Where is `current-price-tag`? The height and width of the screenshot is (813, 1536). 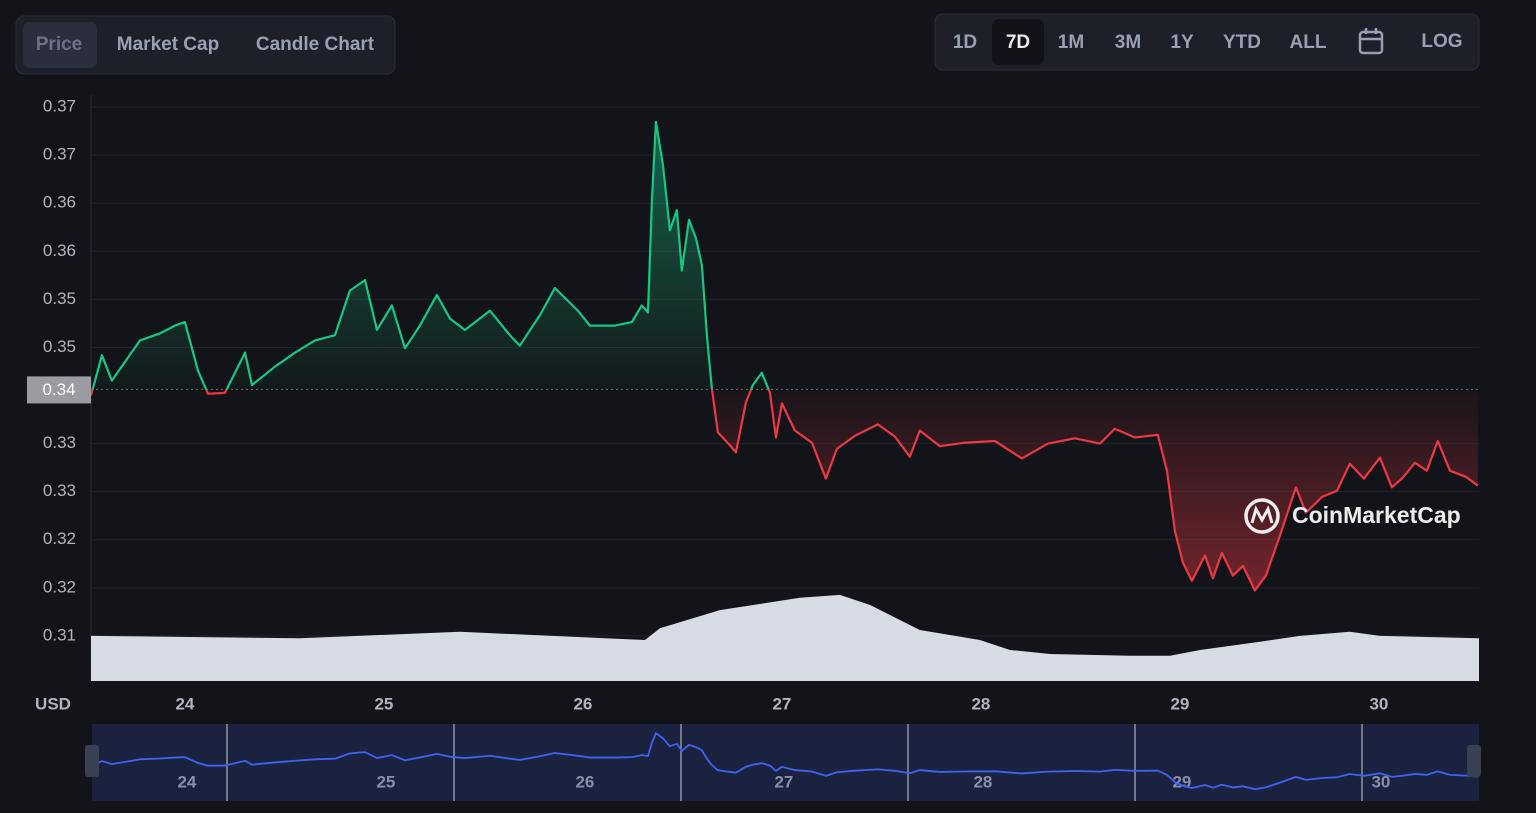
current-price-tag is located at coordinates (59, 390).